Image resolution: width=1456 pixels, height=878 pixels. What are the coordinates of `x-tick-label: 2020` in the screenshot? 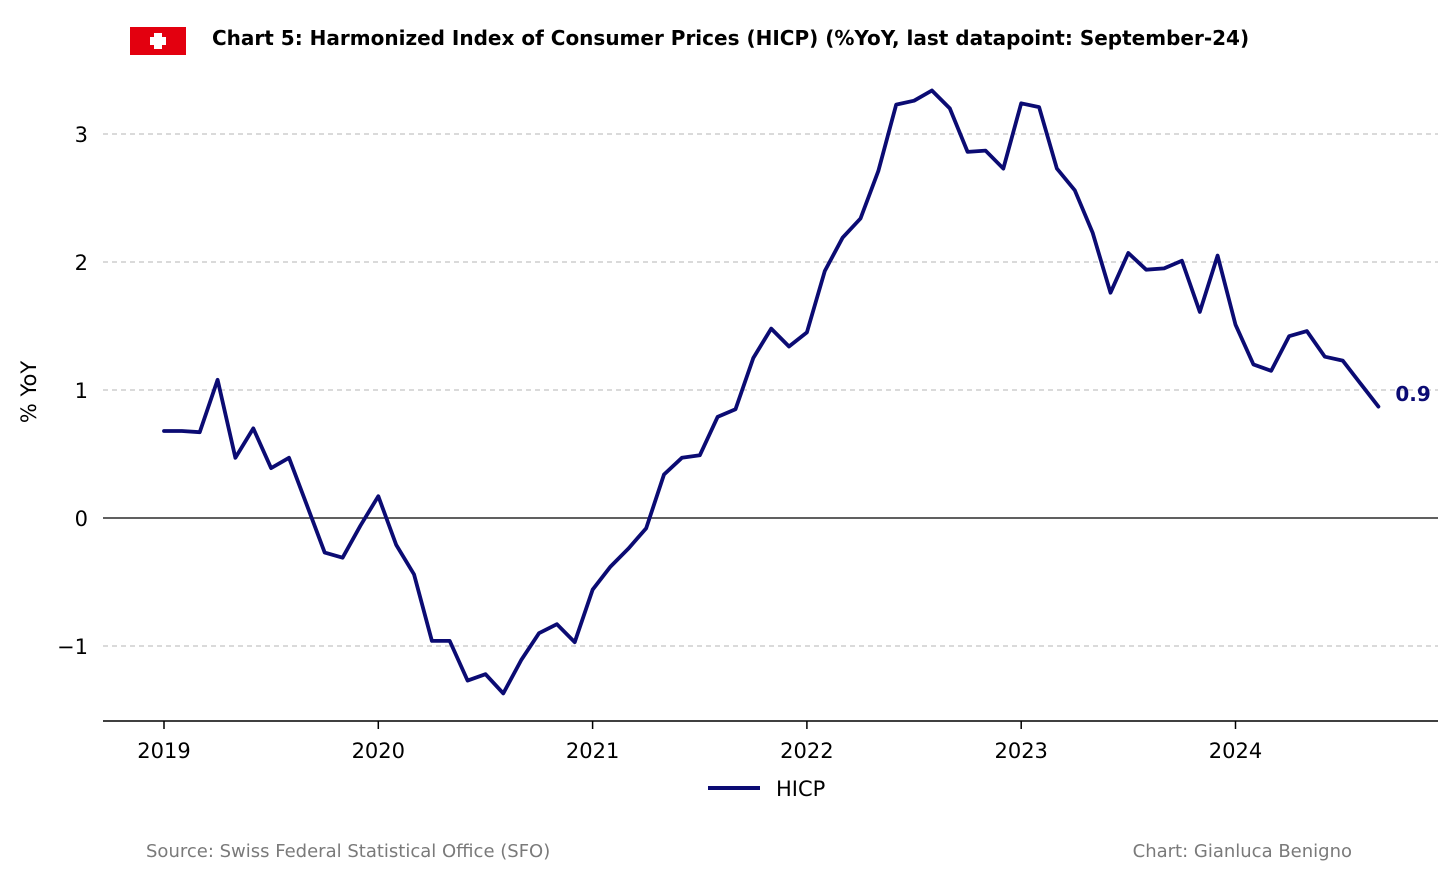 It's located at (378, 751).